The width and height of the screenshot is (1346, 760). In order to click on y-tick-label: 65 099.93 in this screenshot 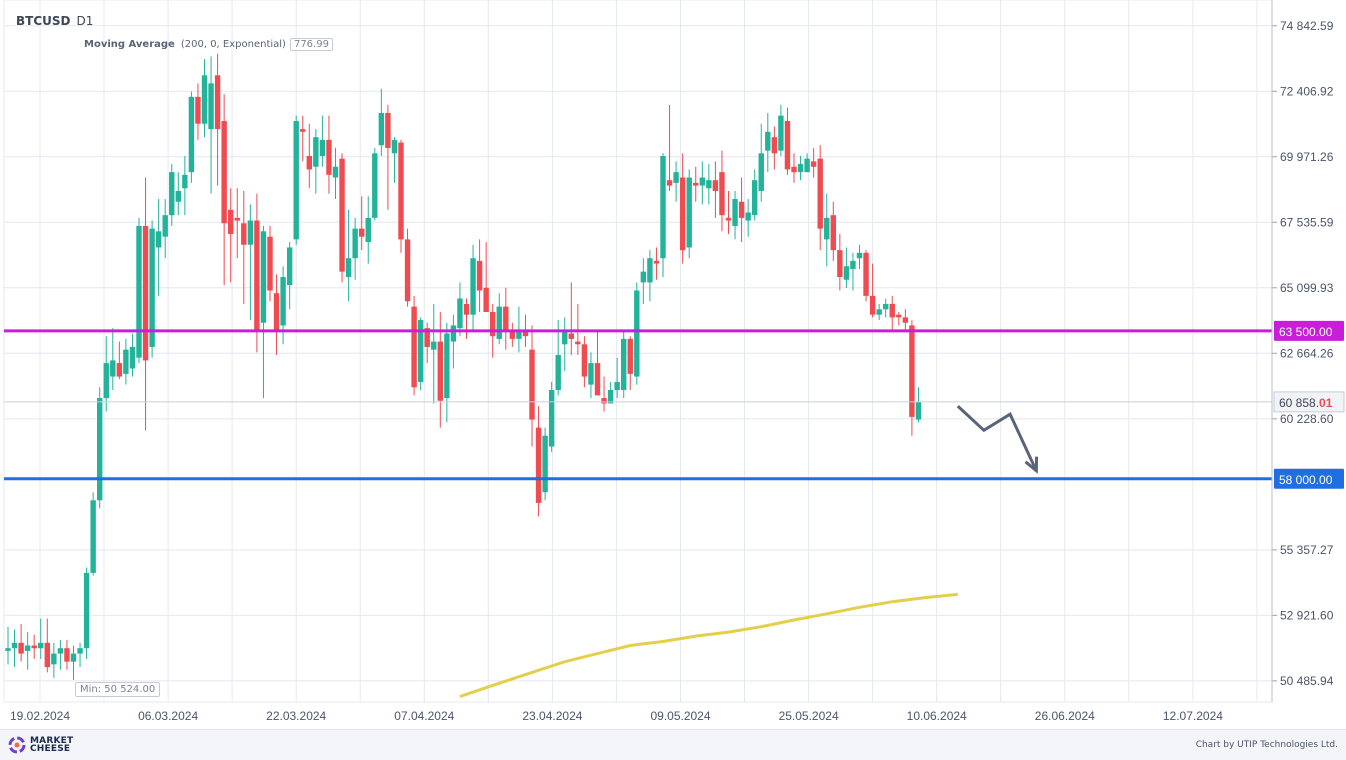, I will do `click(1307, 288)`.